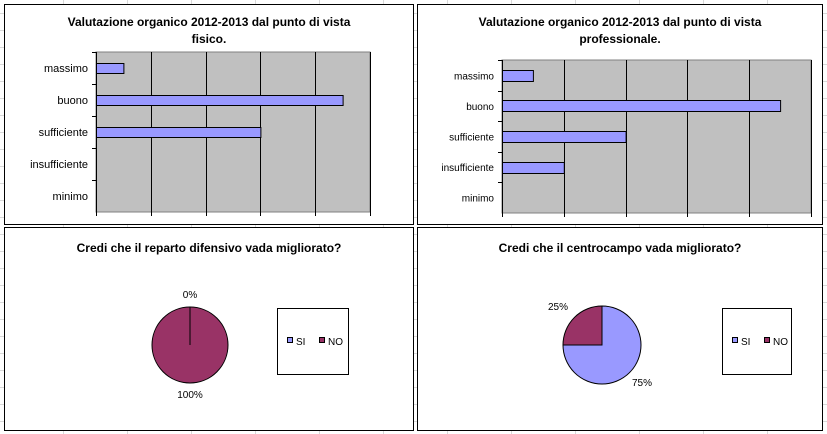 The width and height of the screenshot is (827, 434). I want to click on pie-chart-centrocampo: 75% 25% SI NO, so click(670, 345).